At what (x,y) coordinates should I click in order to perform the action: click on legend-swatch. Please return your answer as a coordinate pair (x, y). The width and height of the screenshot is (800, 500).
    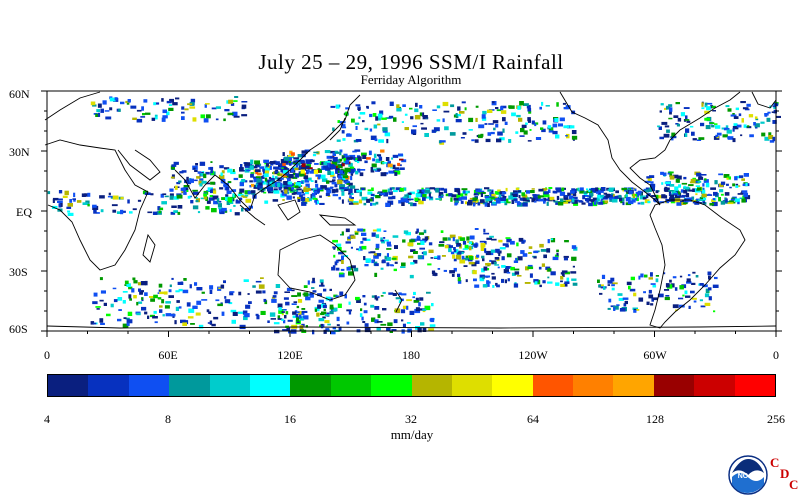
    Looking at the image, I should click on (351, 385).